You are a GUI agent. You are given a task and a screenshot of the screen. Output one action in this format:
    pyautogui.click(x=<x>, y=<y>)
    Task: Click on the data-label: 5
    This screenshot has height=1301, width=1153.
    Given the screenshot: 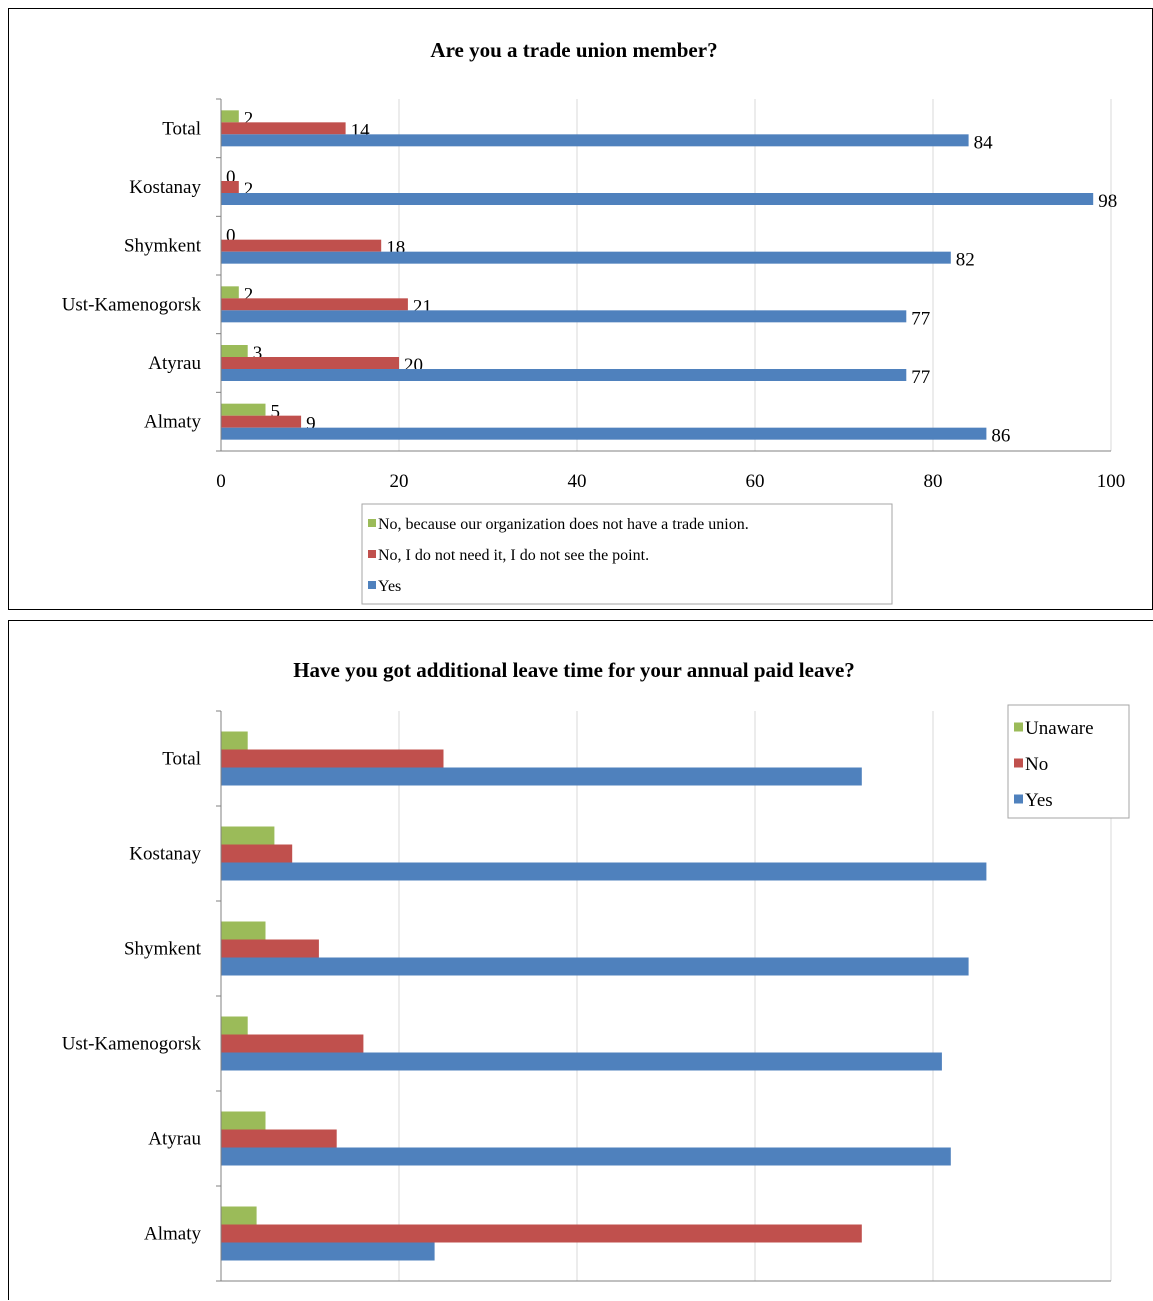 What is the action you would take?
    pyautogui.click(x=276, y=412)
    